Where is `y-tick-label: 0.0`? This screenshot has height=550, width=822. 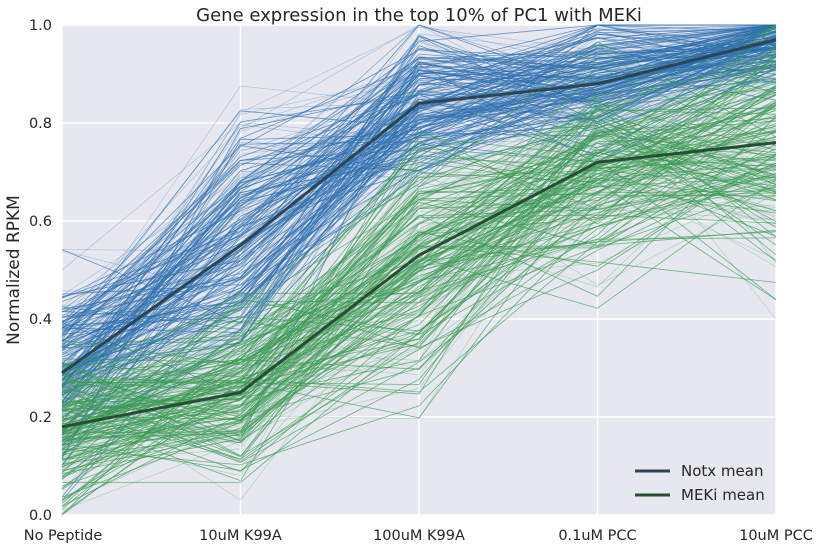
y-tick-label: 0.0 is located at coordinates (40, 516).